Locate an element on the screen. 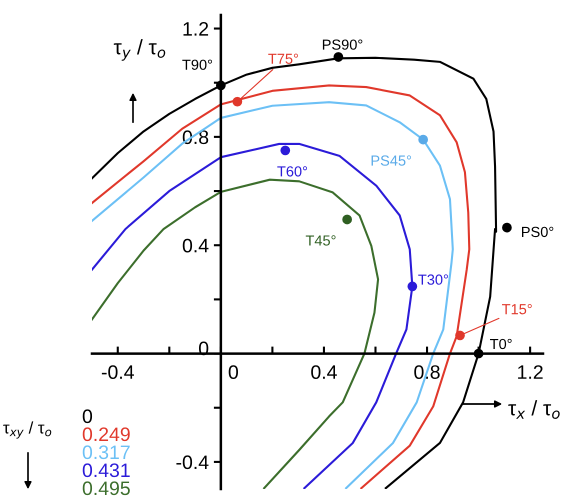 Image resolution: width=565 pixels, height=503 pixels. y-tick-label: -0.4 is located at coordinates (192, 462).